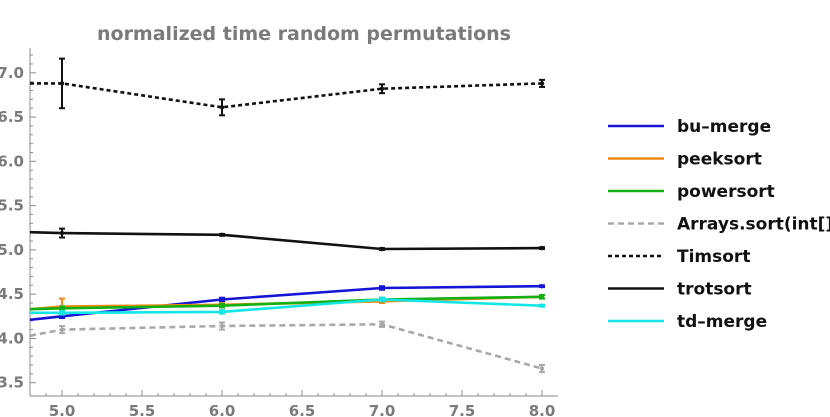 Image resolution: width=830 pixels, height=417 pixels. I want to click on y-tick-label: 5.5, so click(12, 206).